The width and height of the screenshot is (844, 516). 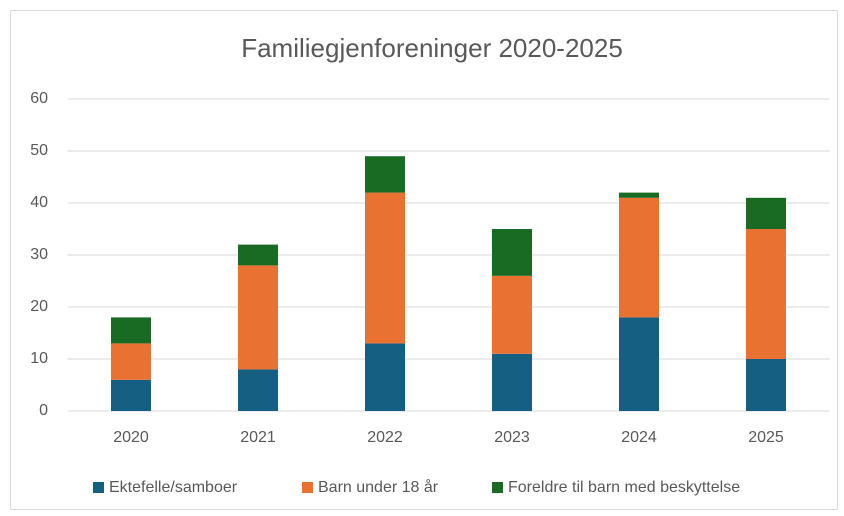 What do you see at coordinates (432, 48) in the screenshot?
I see `chart-title: Familiegjenforeninger 2020-2025` at bounding box center [432, 48].